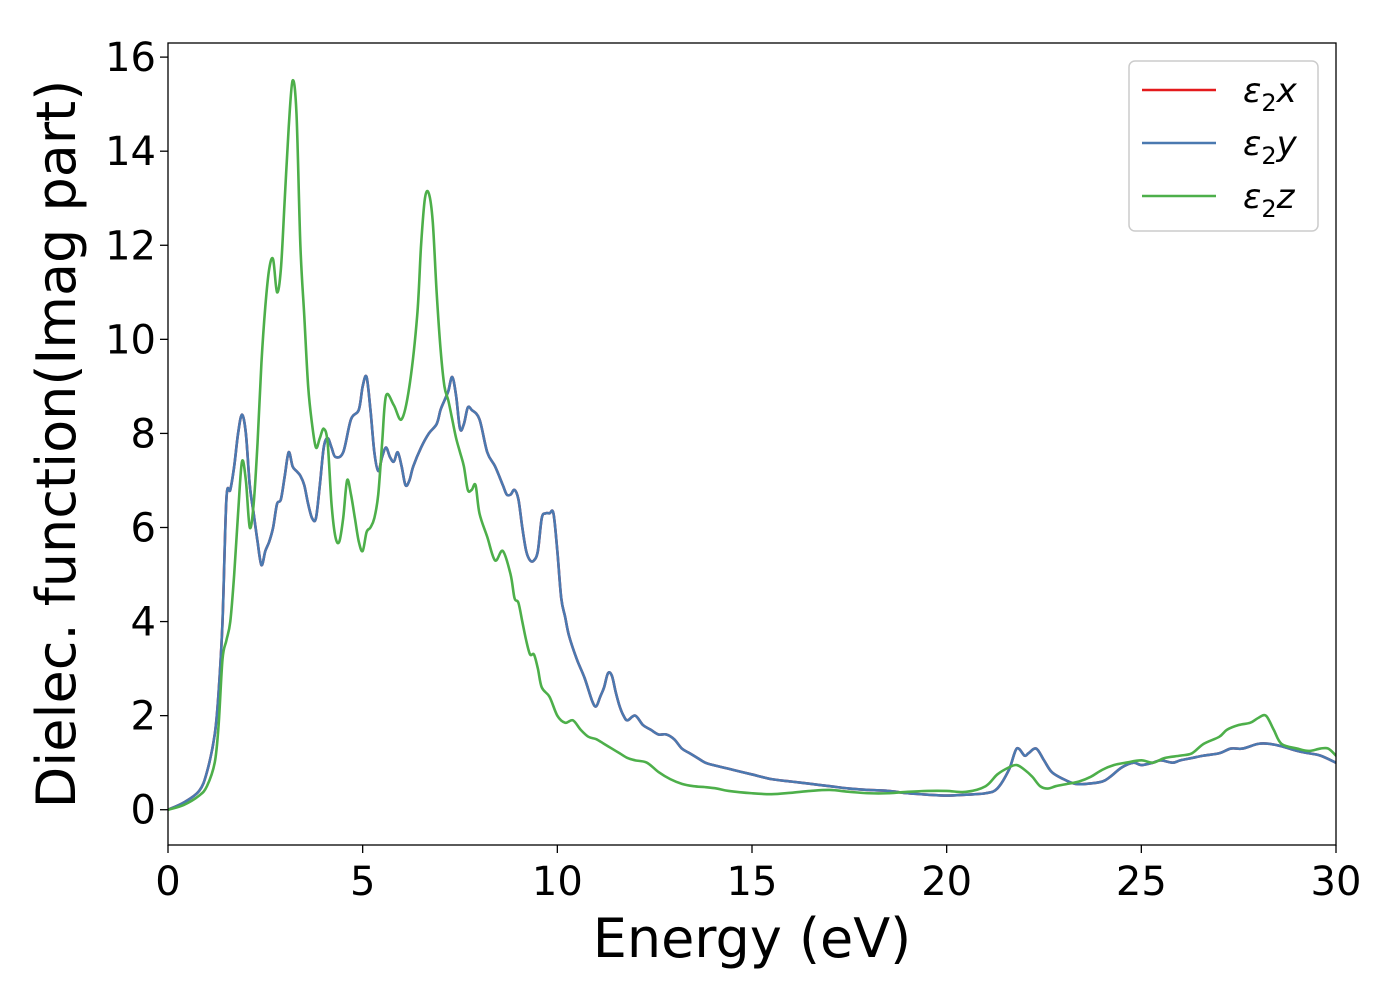 This screenshot has width=1400, height=1000. Describe the element at coordinates (946, 882) in the screenshot. I see `x-tick-label: 20` at that location.